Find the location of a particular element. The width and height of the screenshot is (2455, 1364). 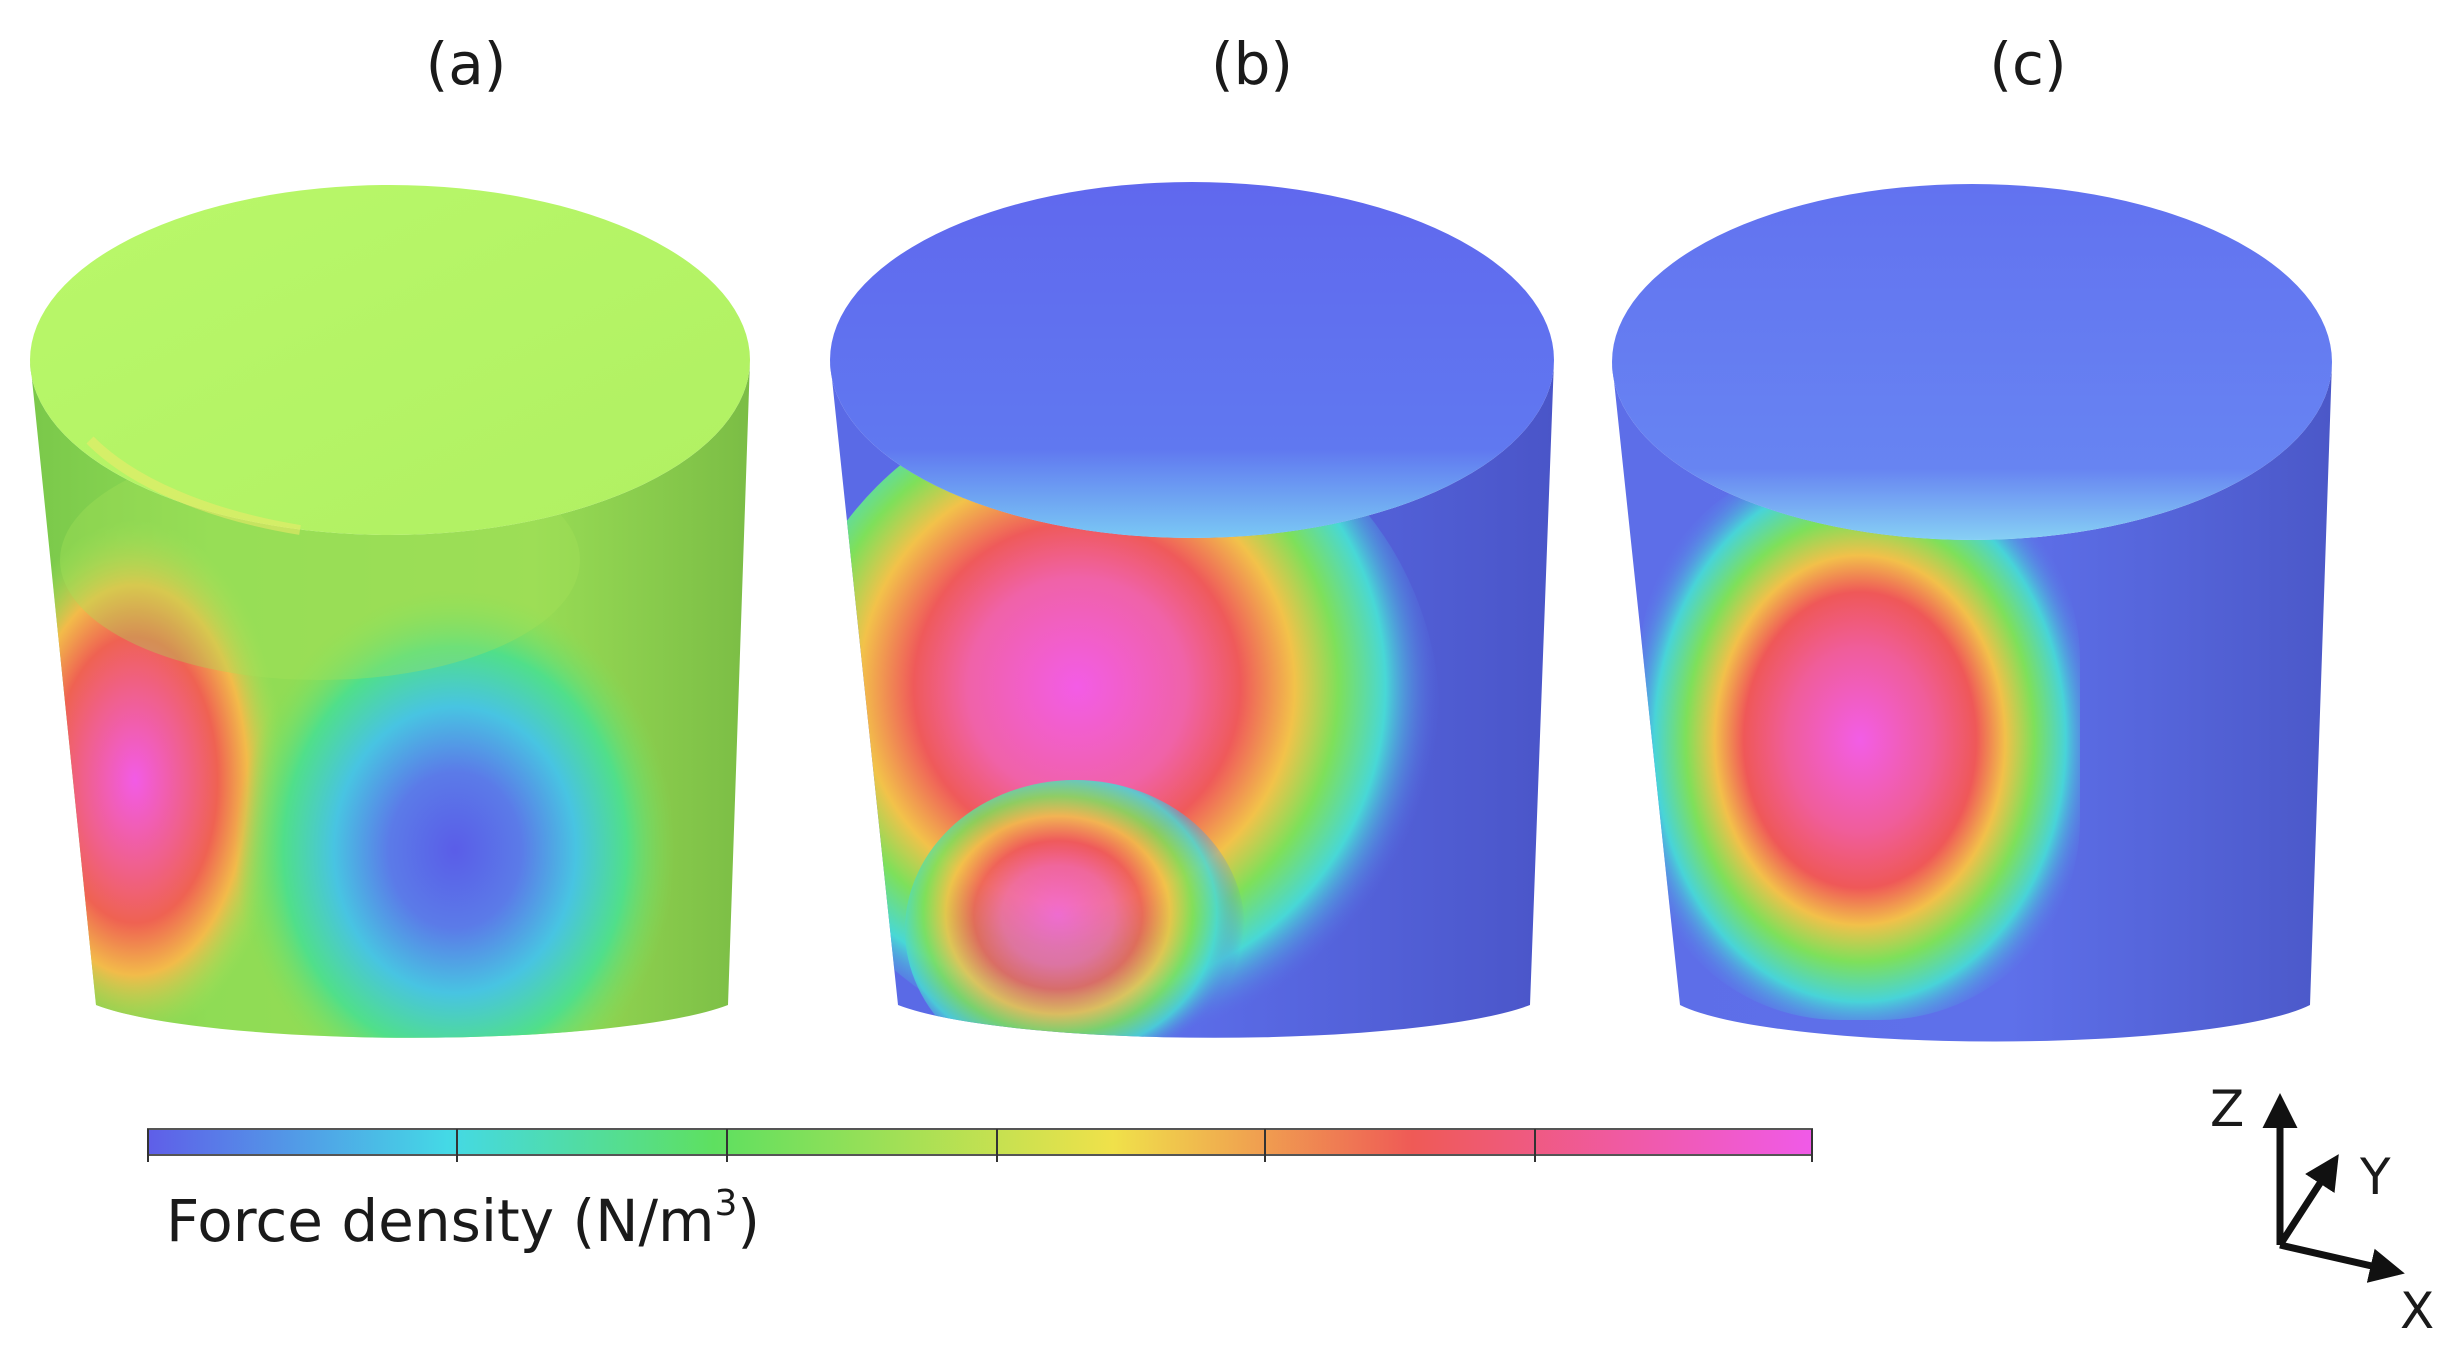

colorbar-title-exponent: 3 is located at coordinates (726, 1203).